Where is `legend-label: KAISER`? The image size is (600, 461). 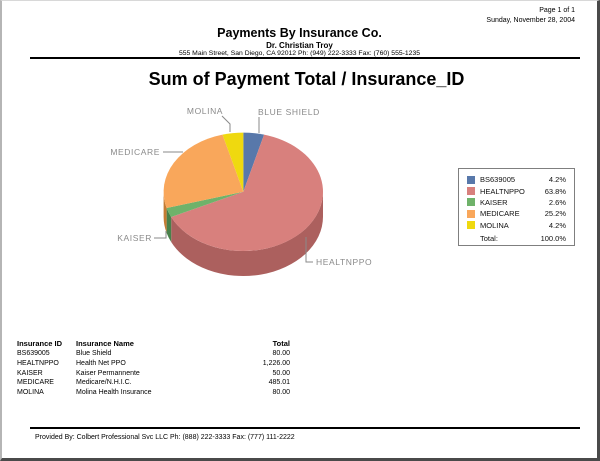
legend-label: KAISER is located at coordinates (494, 202).